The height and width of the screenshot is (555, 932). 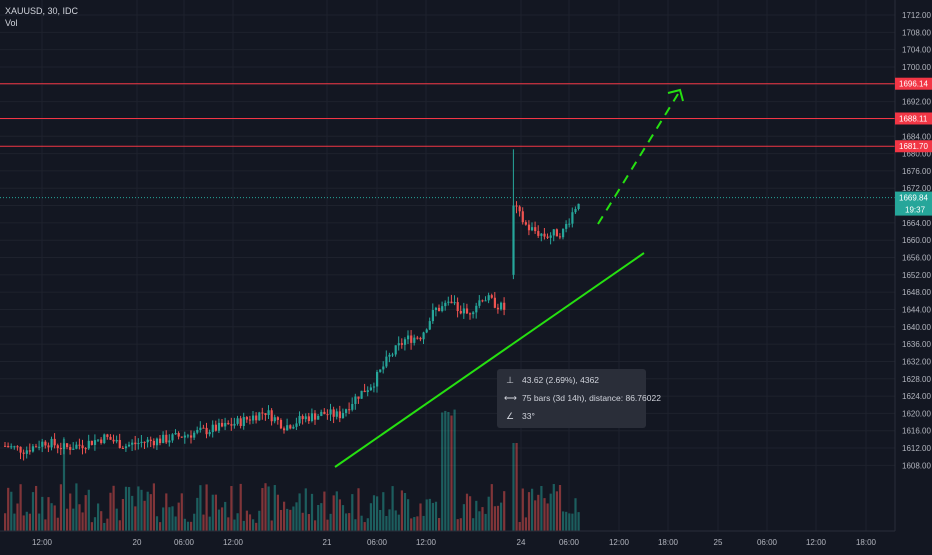 I want to click on measure-angle: 33°, so click(x=528, y=416).